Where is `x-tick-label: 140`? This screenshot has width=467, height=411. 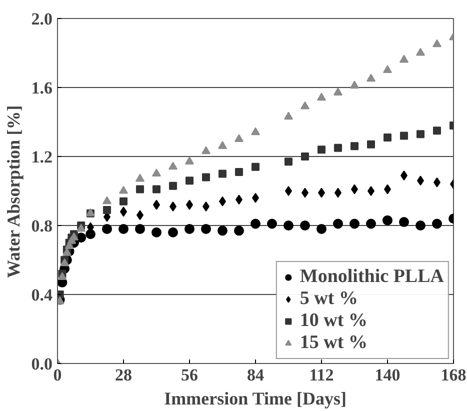
x-tick-label: 140 is located at coordinates (387, 375).